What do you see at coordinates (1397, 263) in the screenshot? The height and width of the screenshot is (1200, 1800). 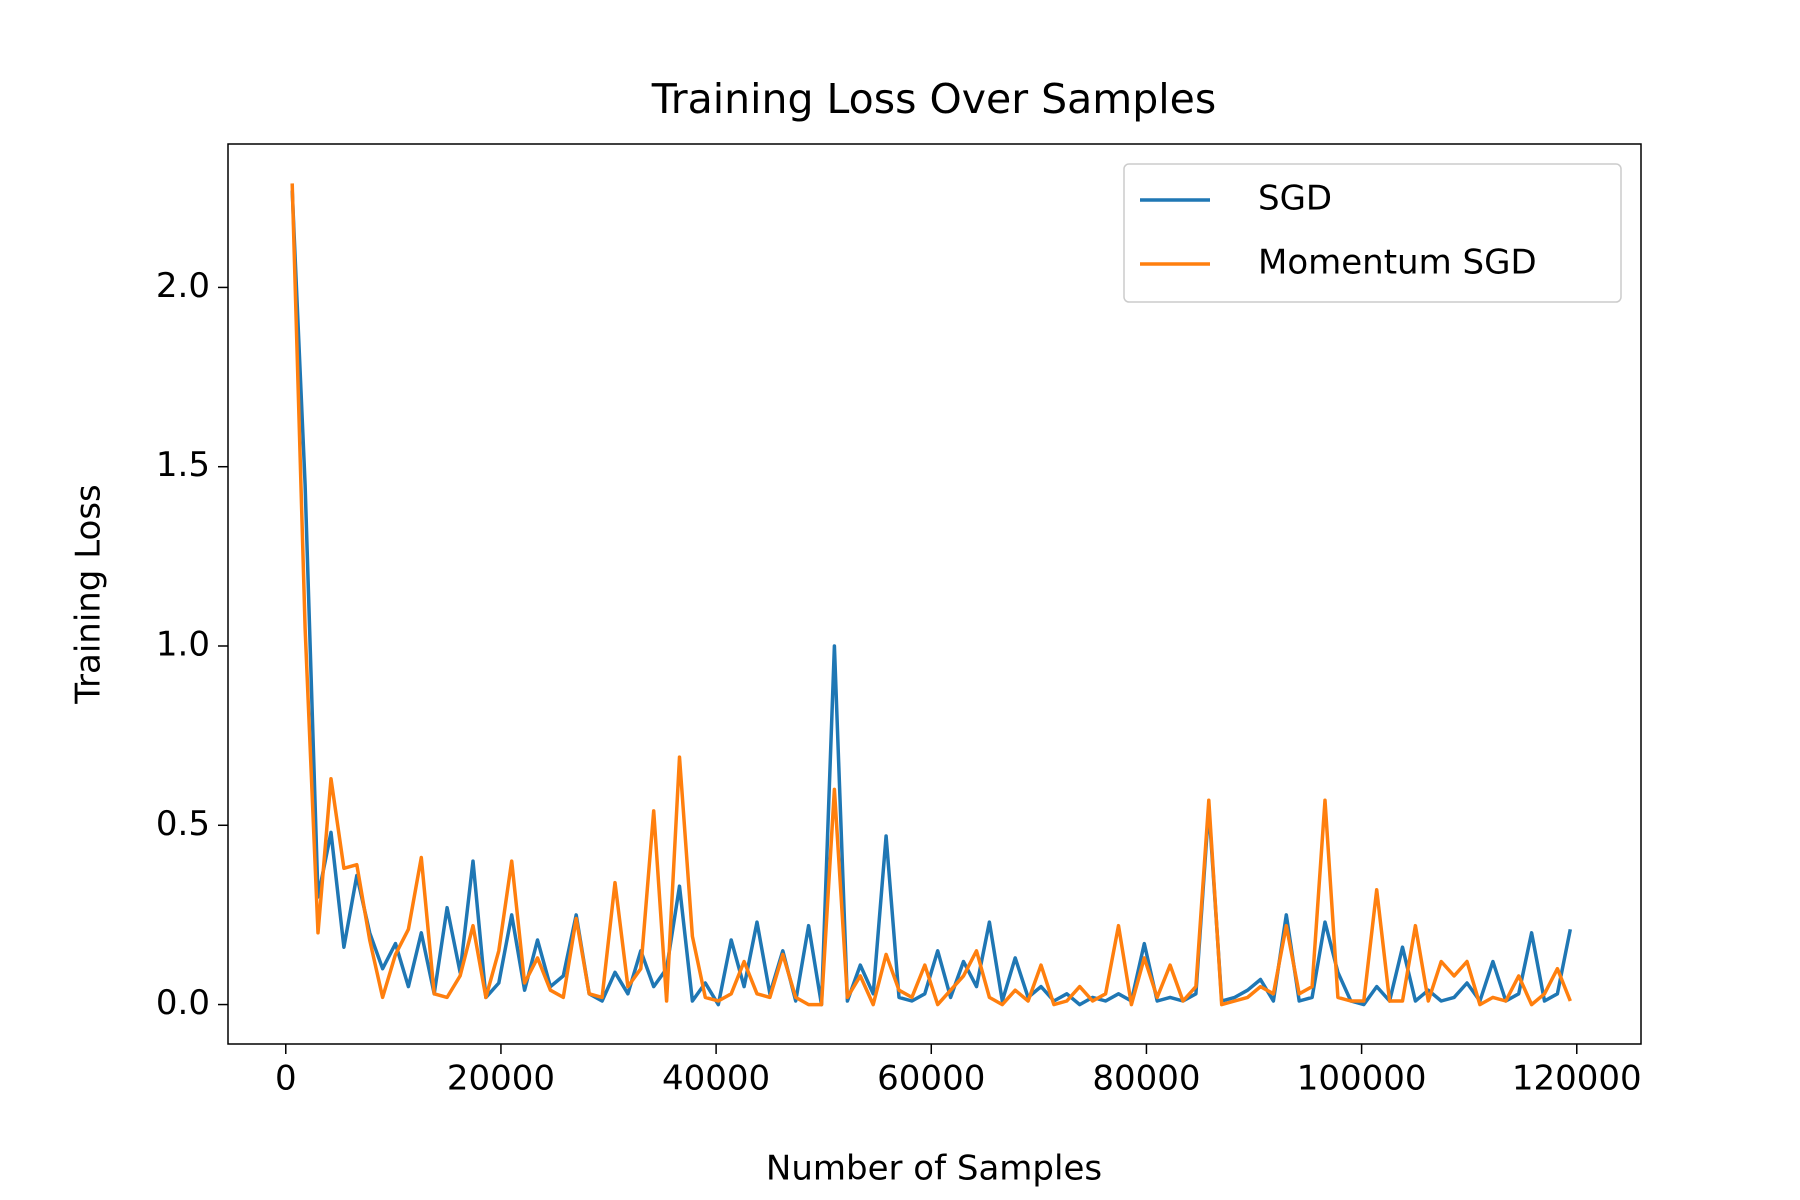 I see `legend-label: Momentum SGD` at bounding box center [1397, 263].